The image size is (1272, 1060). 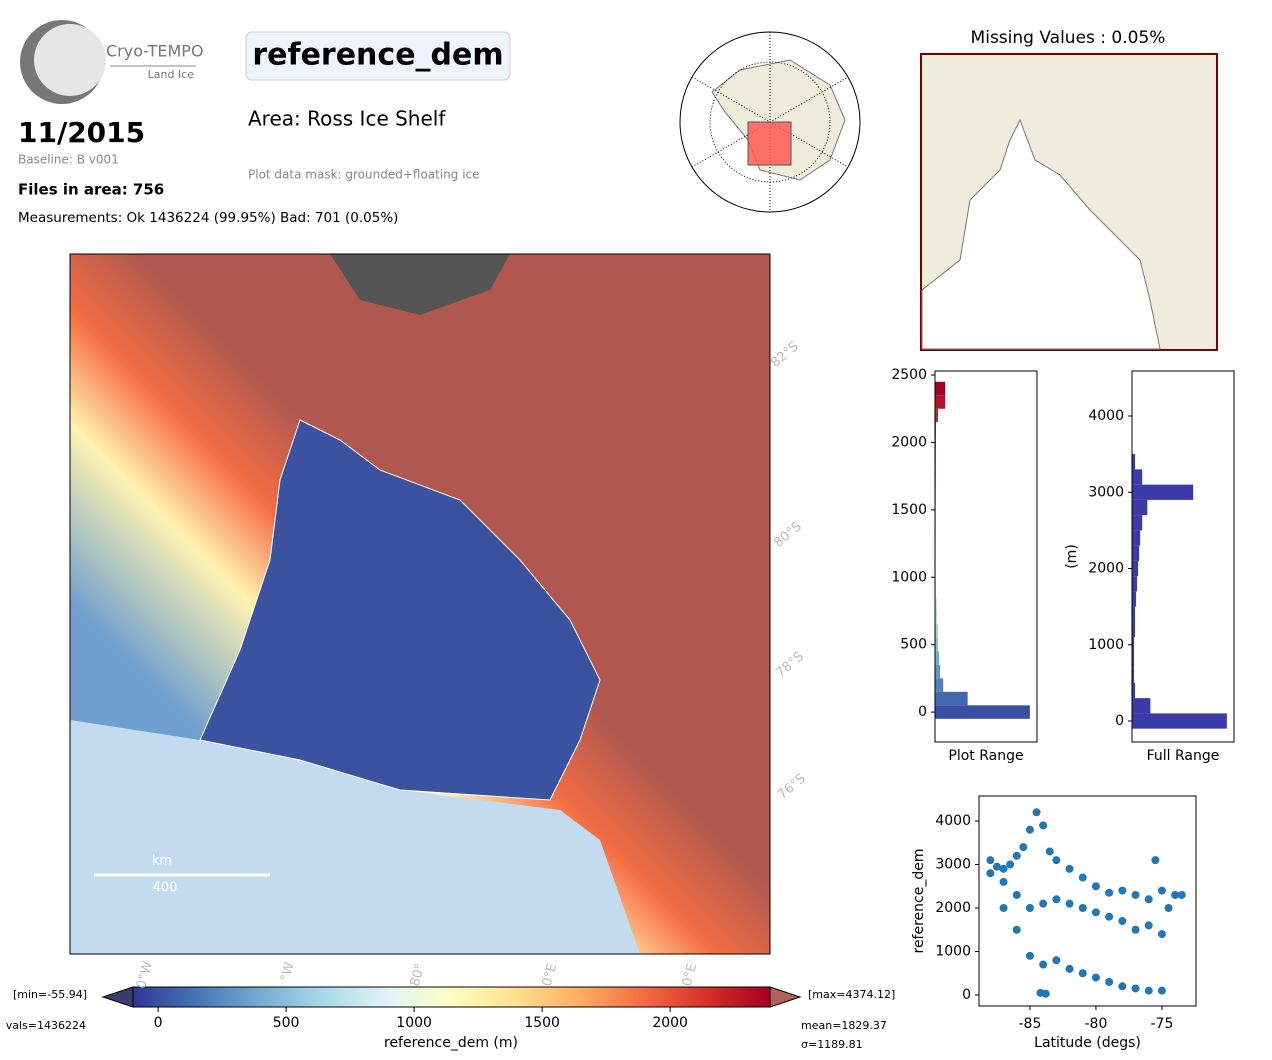 What do you see at coordinates (117, 997) in the screenshot?
I see `colorbar-under` at bounding box center [117, 997].